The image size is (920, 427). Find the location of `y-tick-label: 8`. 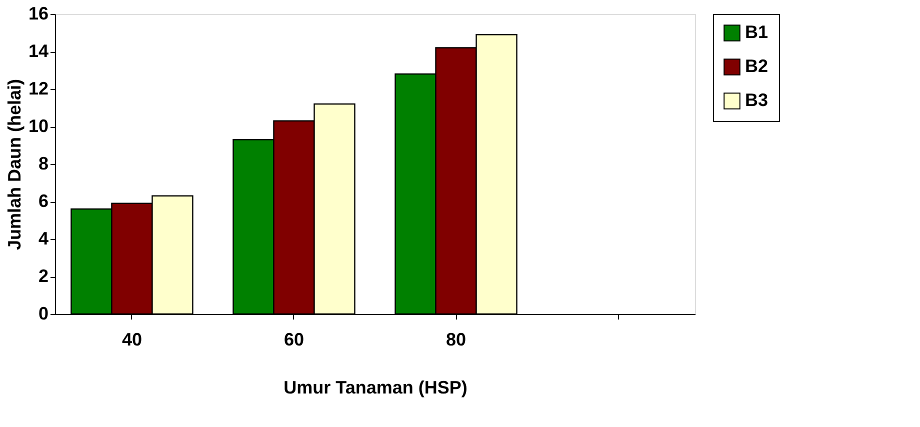

y-tick-label: 8 is located at coordinates (43, 164).